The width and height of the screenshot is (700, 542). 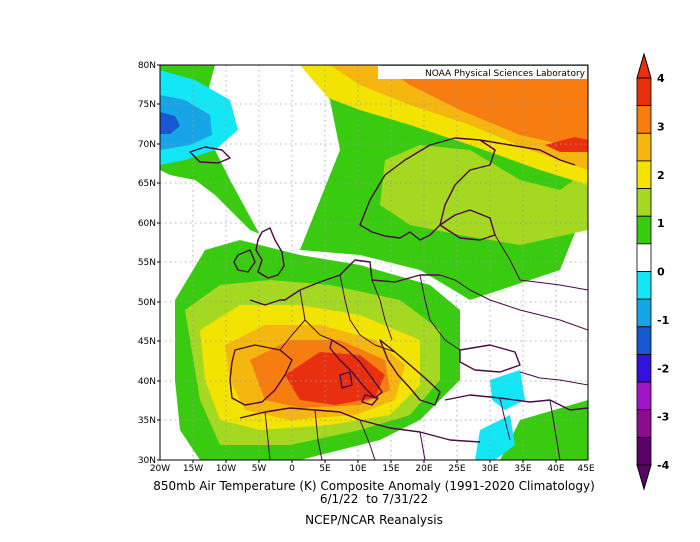 I want to click on lat-label: 75N, so click(x=147, y=105).